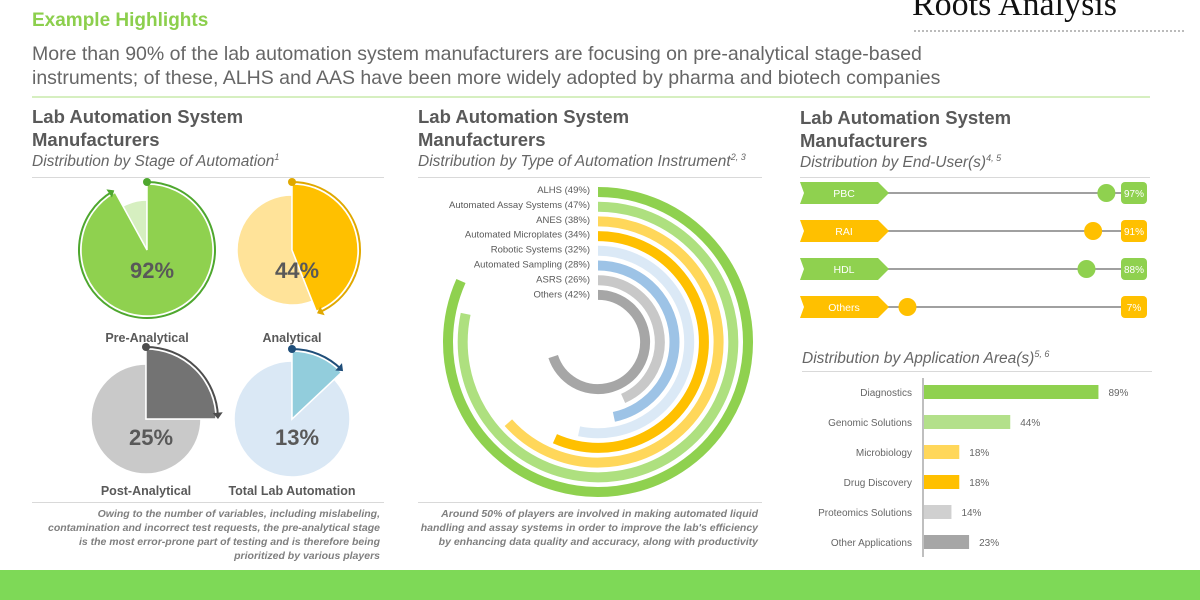  I want to click on pie-category-label: Post-Analytical, so click(146, 491).